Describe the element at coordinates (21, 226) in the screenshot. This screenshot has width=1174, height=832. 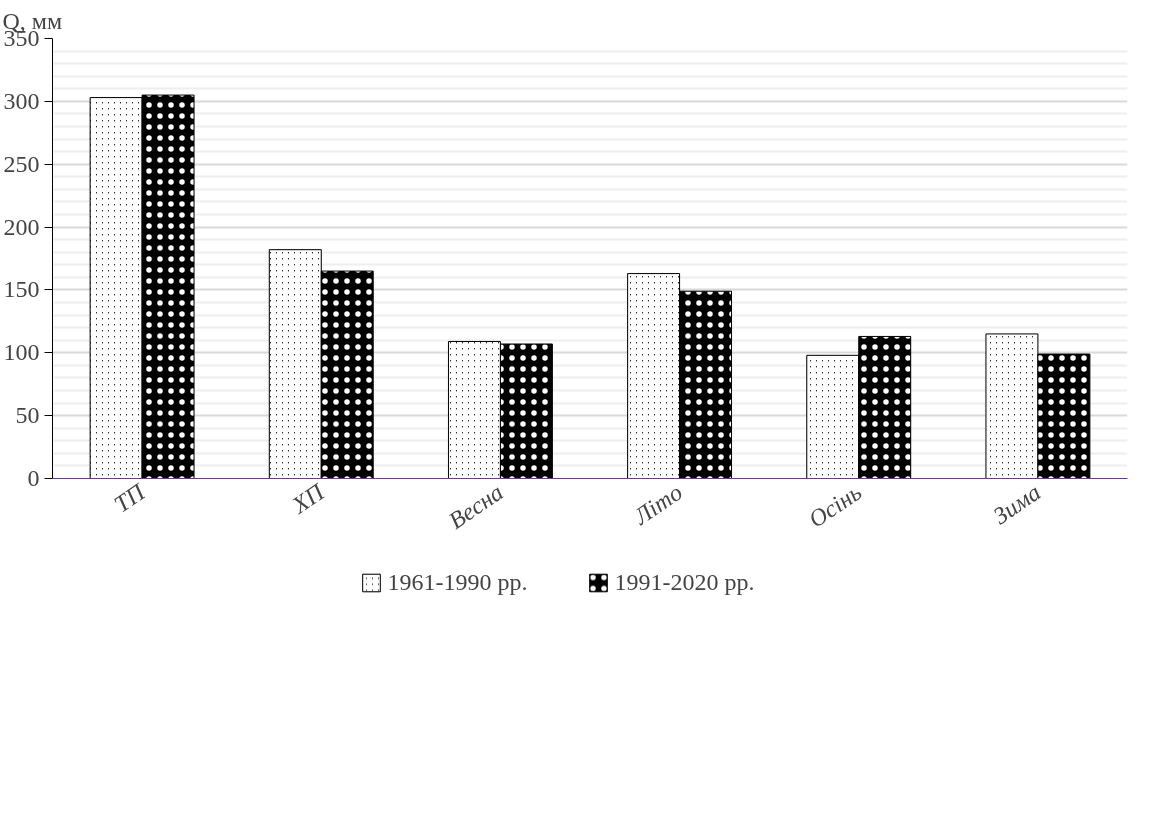
I see `y-tick-label: 200` at that location.